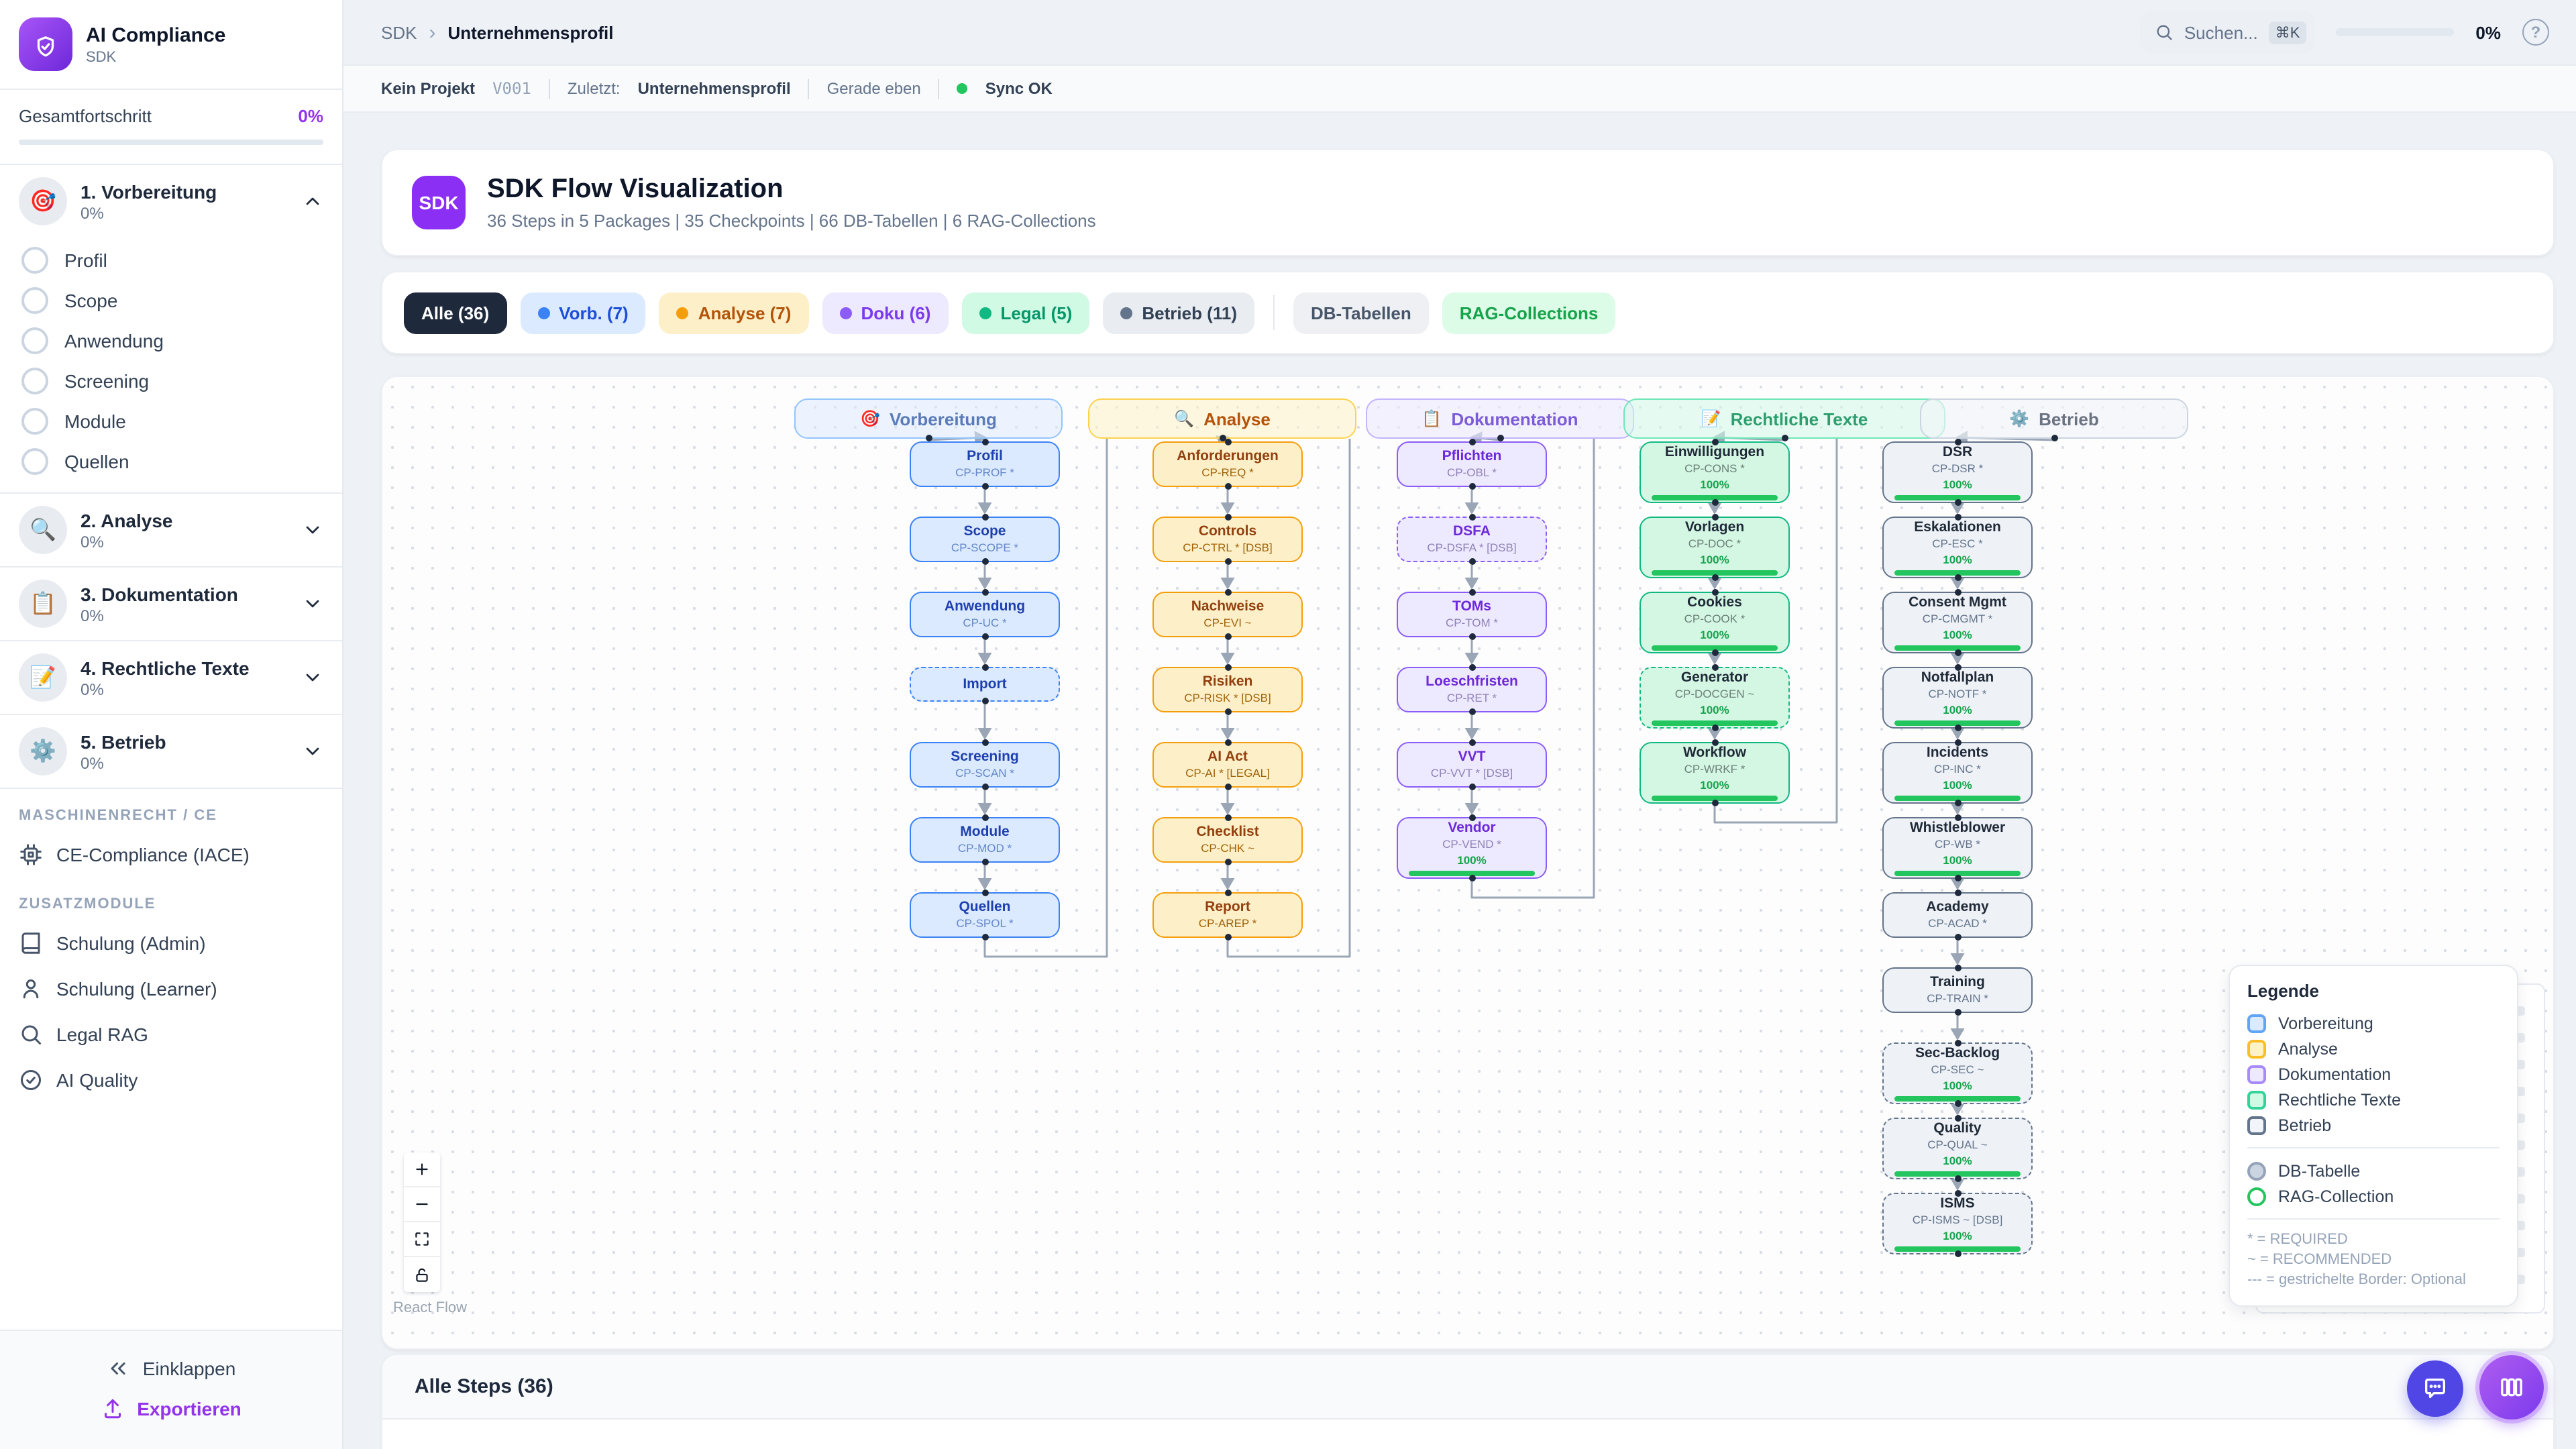  Describe the element at coordinates (171, 943) in the screenshot. I see `sidebar-item-schulung--admin-: Schulung (Admin)` at that location.